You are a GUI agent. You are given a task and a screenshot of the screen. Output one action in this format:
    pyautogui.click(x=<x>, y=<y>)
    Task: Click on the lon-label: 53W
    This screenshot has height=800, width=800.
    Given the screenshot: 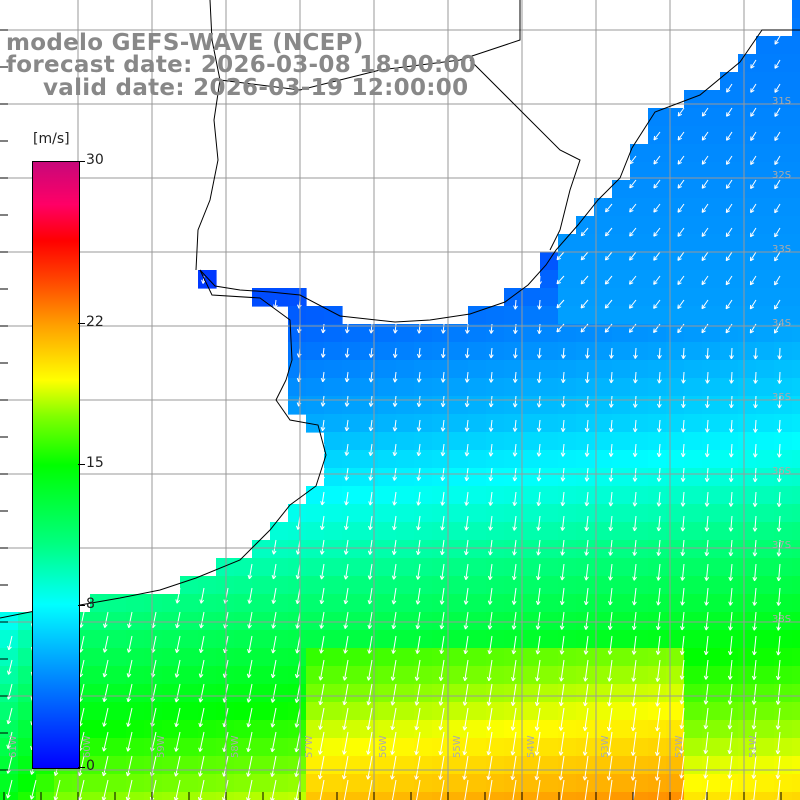 What is the action you would take?
    pyautogui.click(x=605, y=746)
    